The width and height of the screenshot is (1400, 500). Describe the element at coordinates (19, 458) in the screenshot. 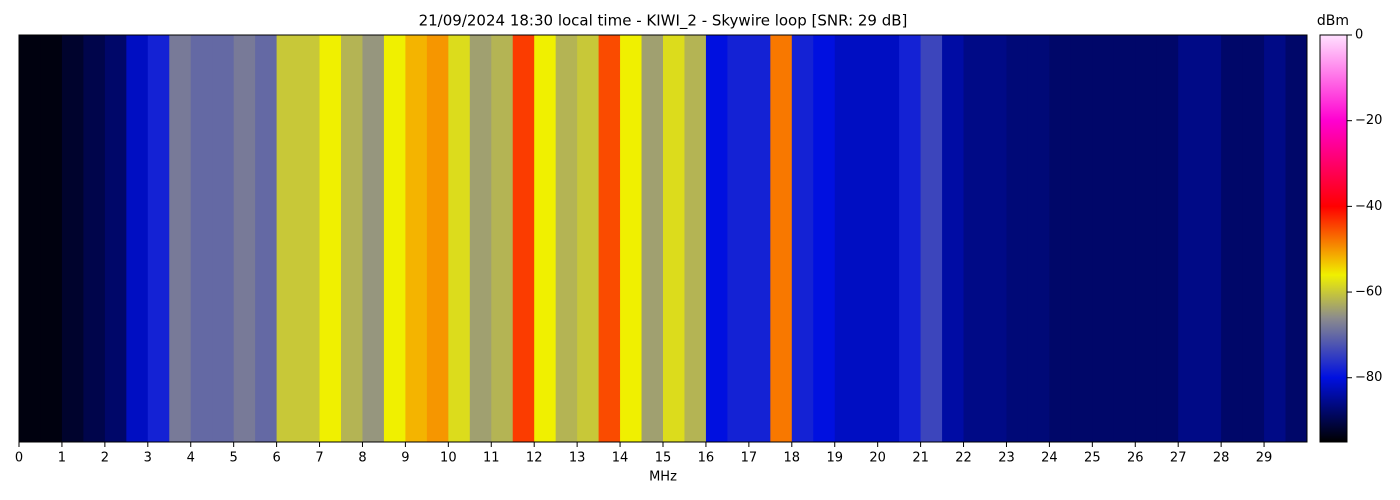

I see `x-tick-label: 0` at that location.